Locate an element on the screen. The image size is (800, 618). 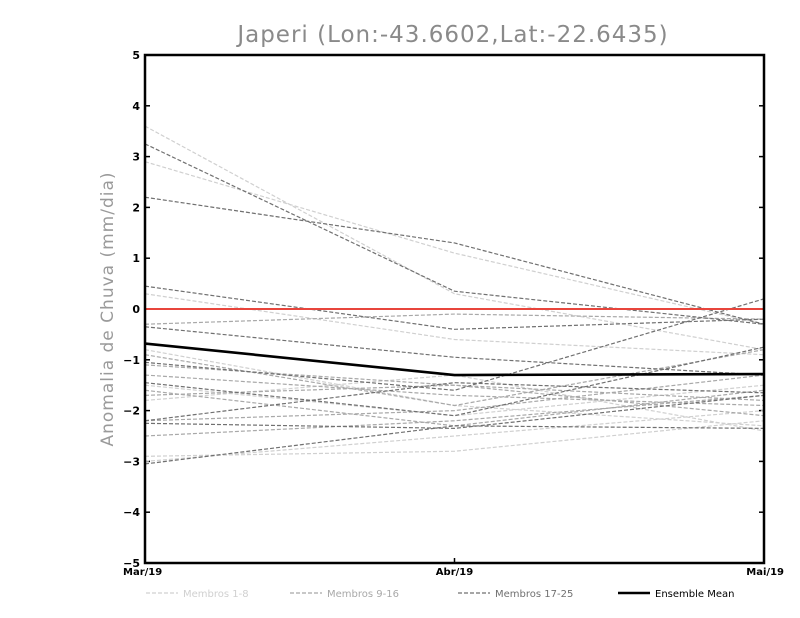
member-line-m22 is located at coordinates (454, 381).